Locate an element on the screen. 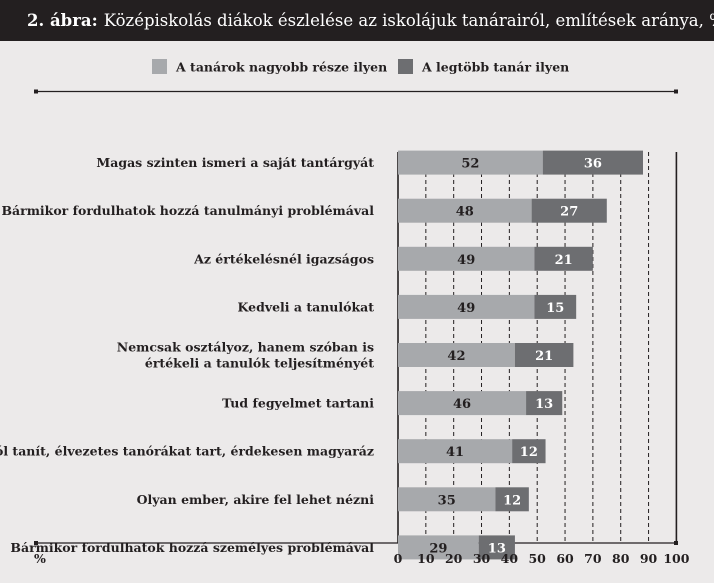 The image size is (714, 583). x-tick-label-10: 10 is located at coordinates (426, 558).